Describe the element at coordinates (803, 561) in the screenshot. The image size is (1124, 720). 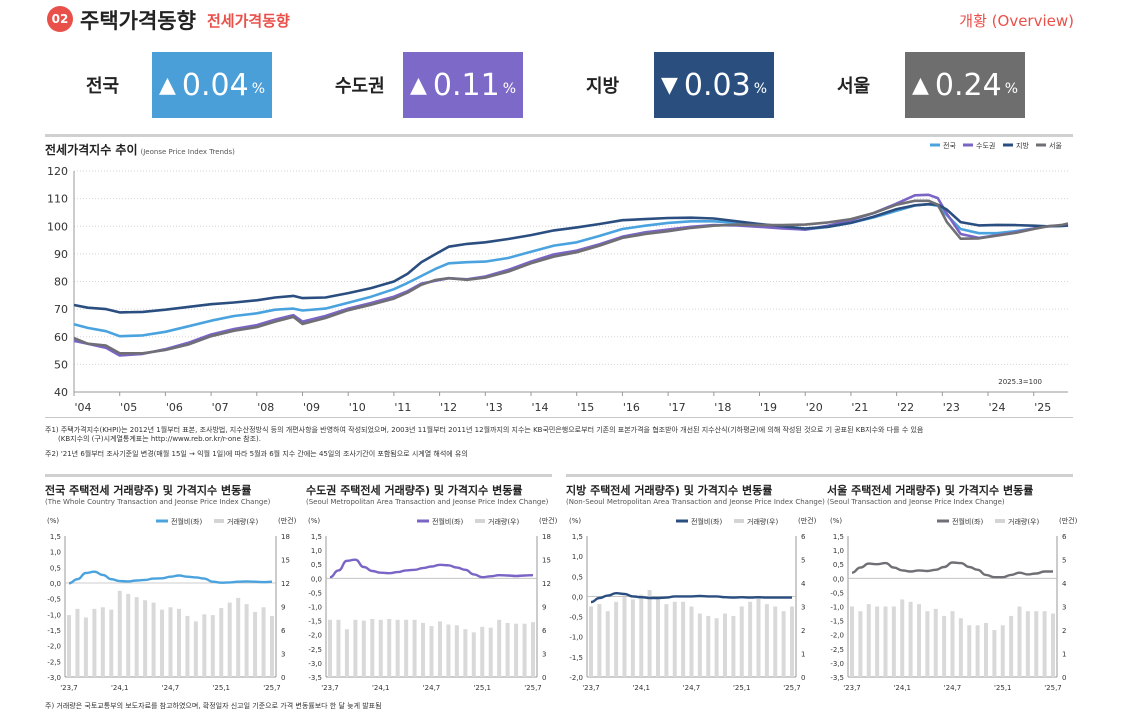
I see `right-tick-label: 5` at that location.